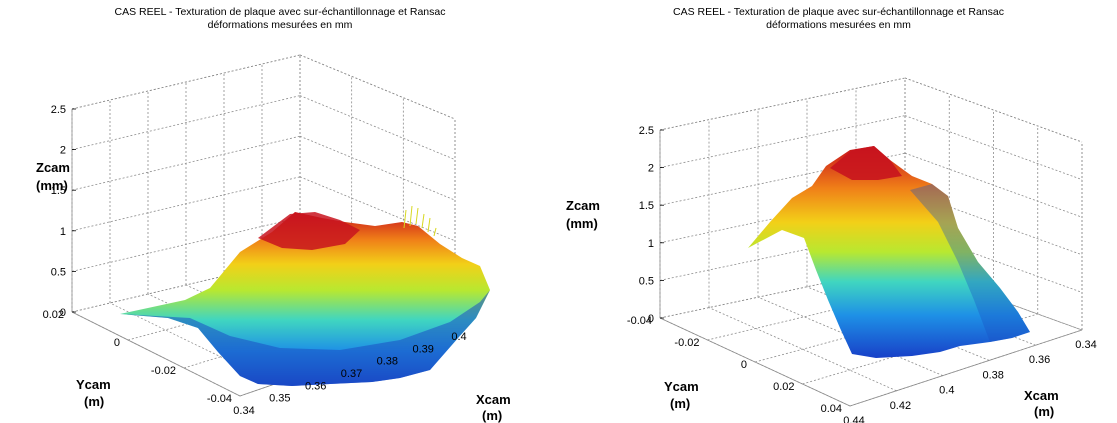  Describe the element at coordinates (1041, 395) in the screenshot. I see `chart-right-xlabel: Xcam` at that location.